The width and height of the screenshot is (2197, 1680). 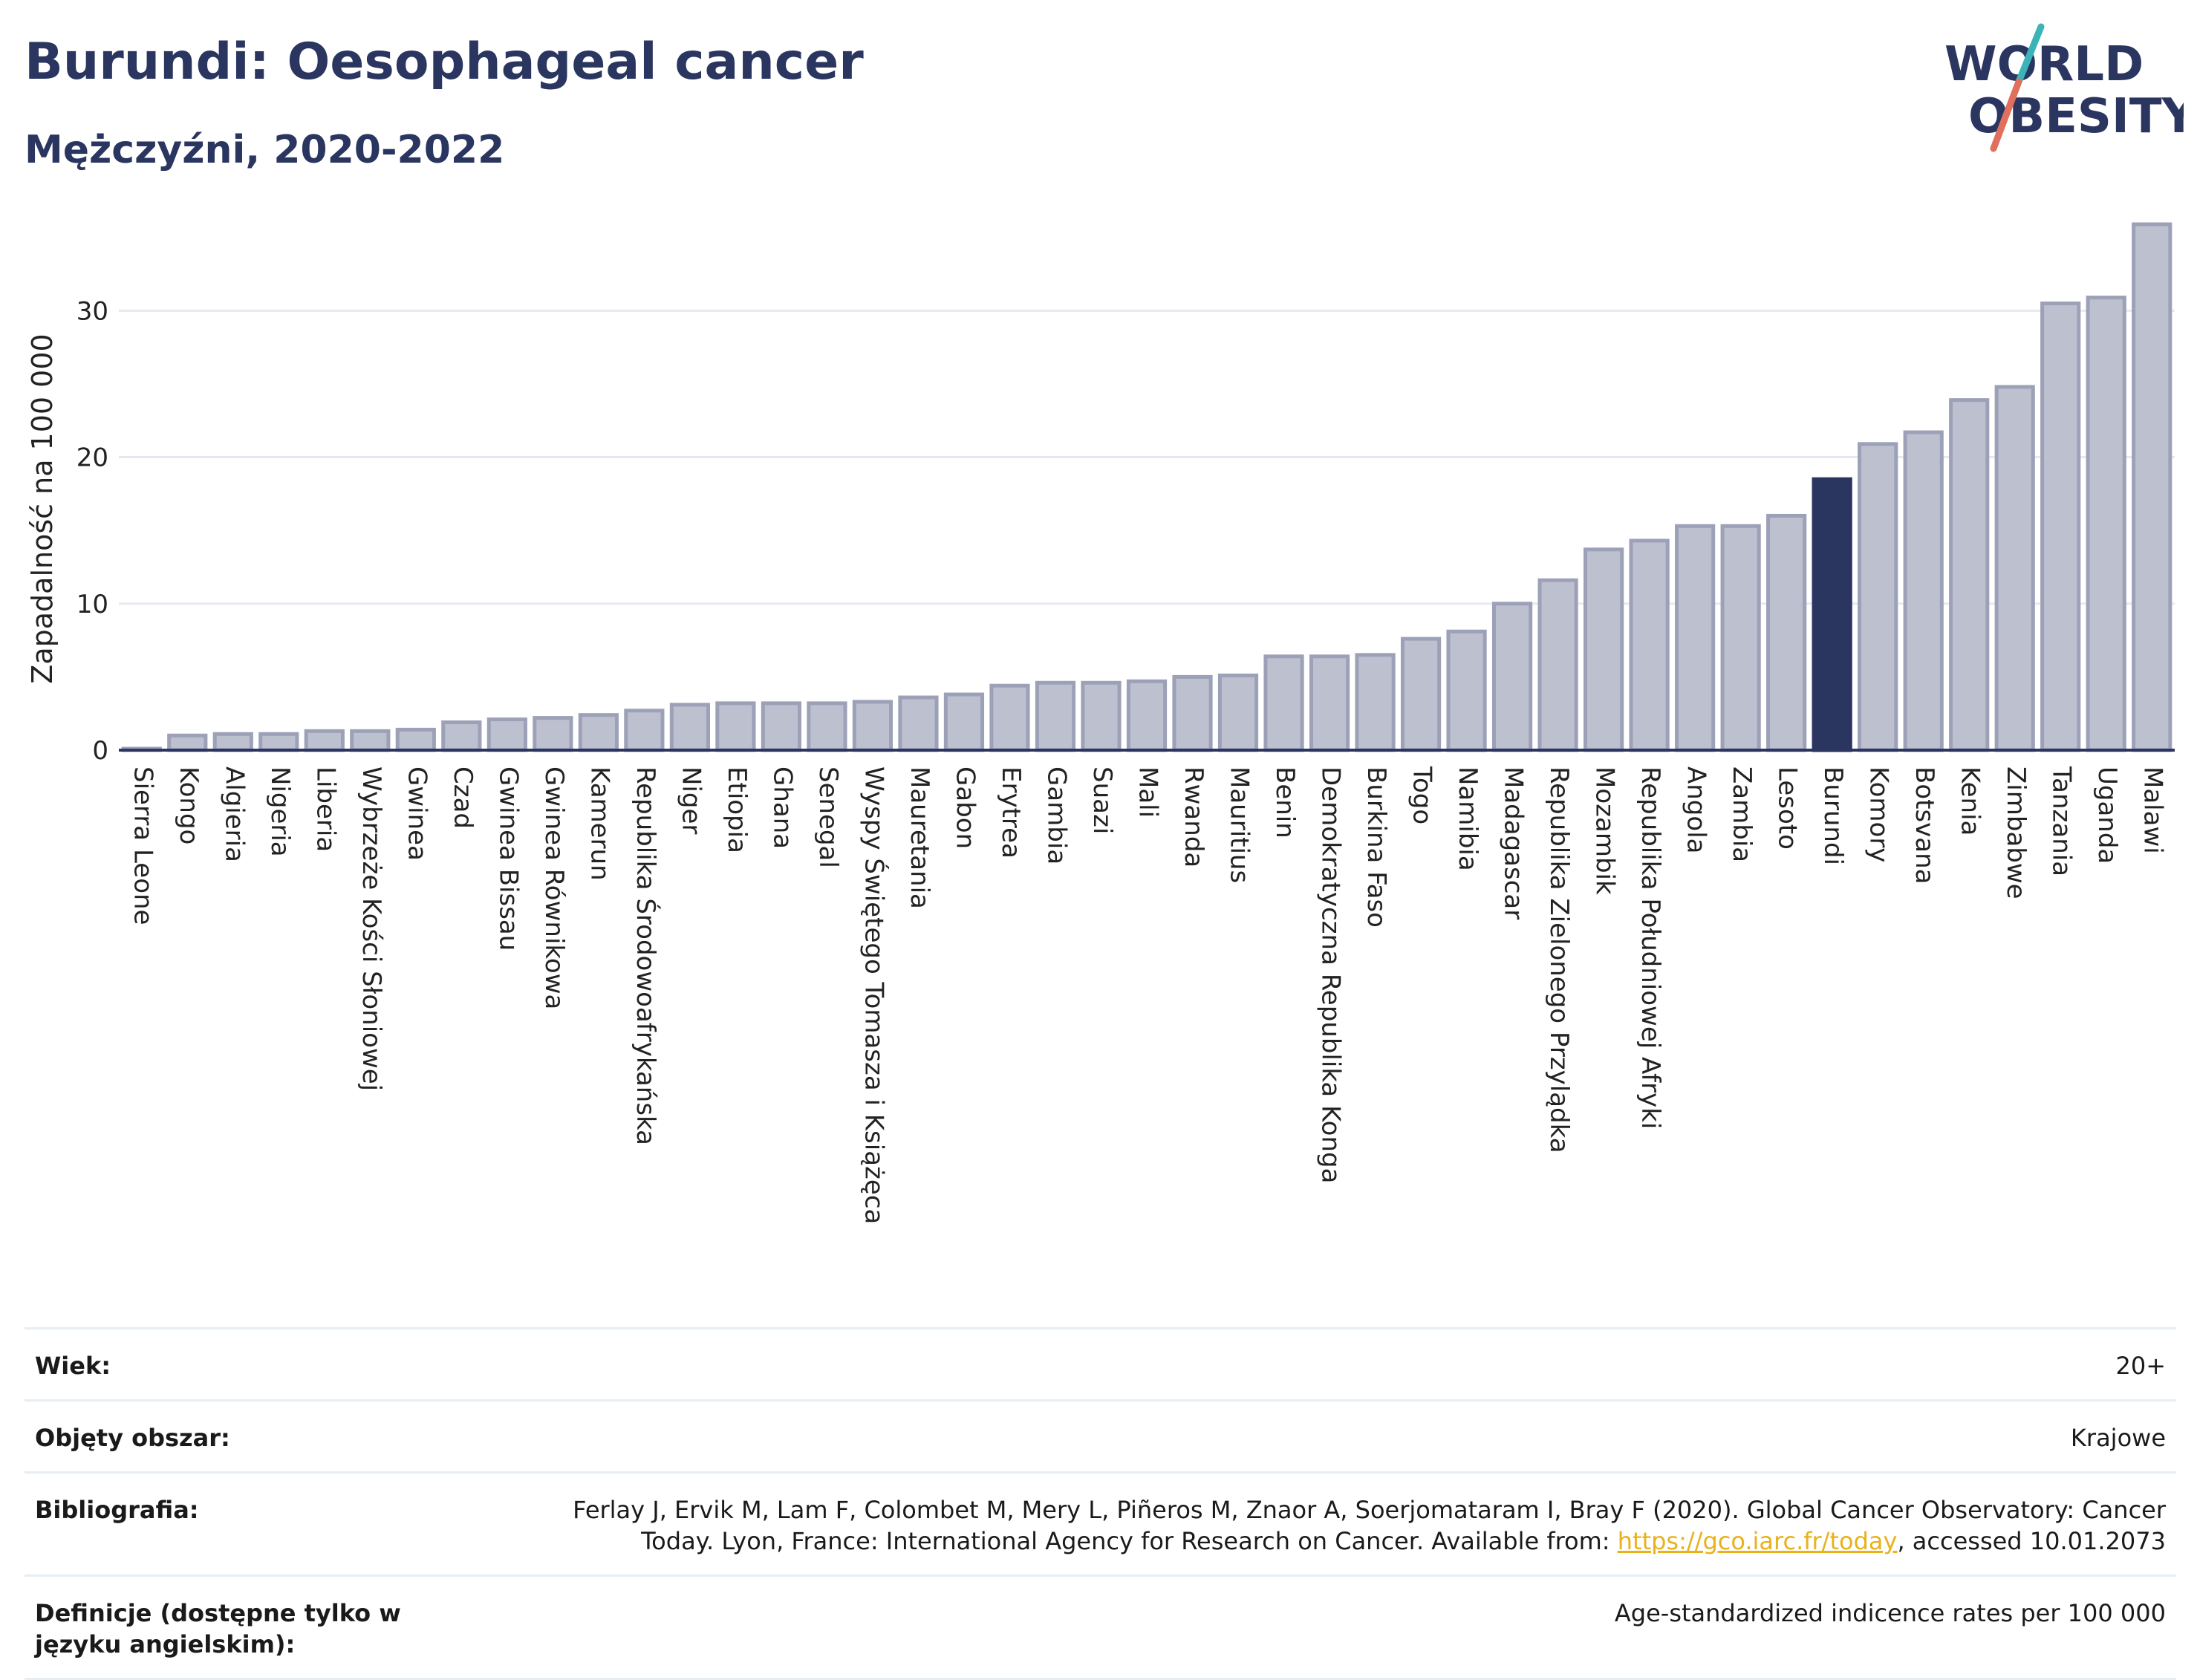 I want to click on x-tick-label: Komory, so click(x=1879, y=814).